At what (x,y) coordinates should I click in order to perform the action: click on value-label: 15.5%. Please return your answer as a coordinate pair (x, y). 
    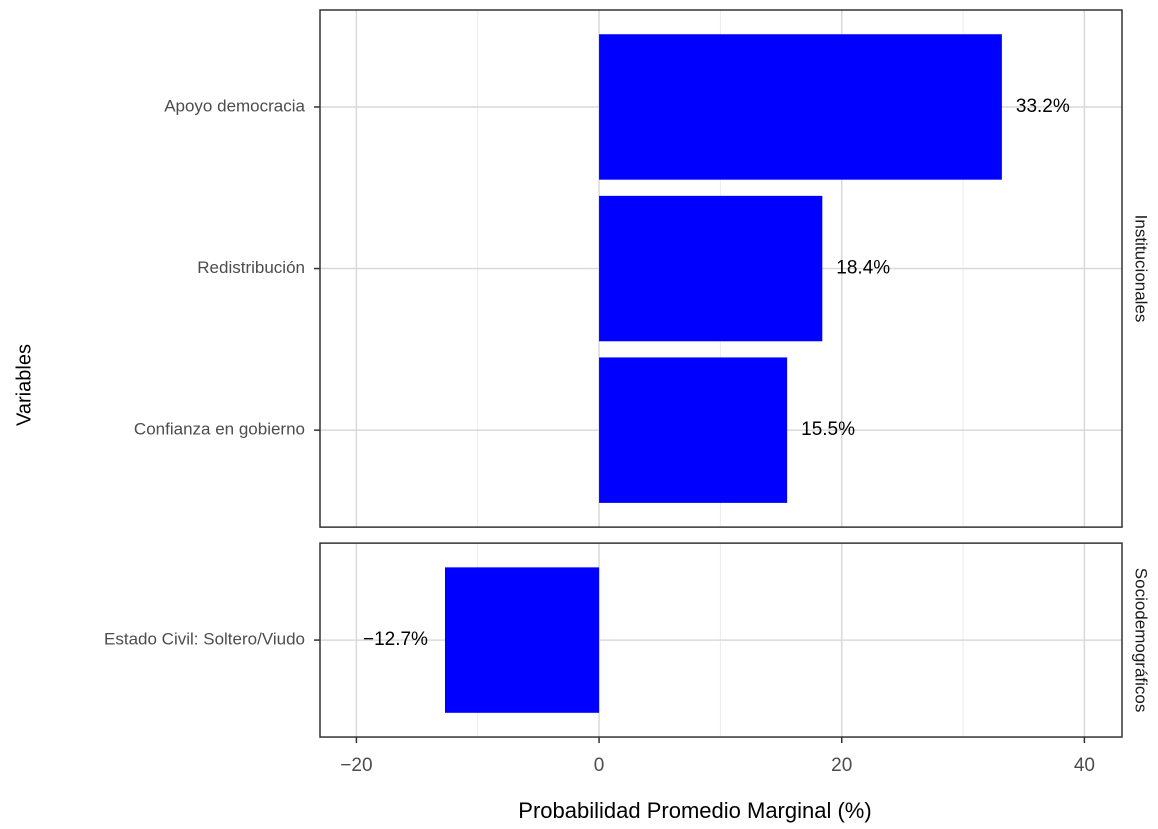
    Looking at the image, I should click on (828, 429).